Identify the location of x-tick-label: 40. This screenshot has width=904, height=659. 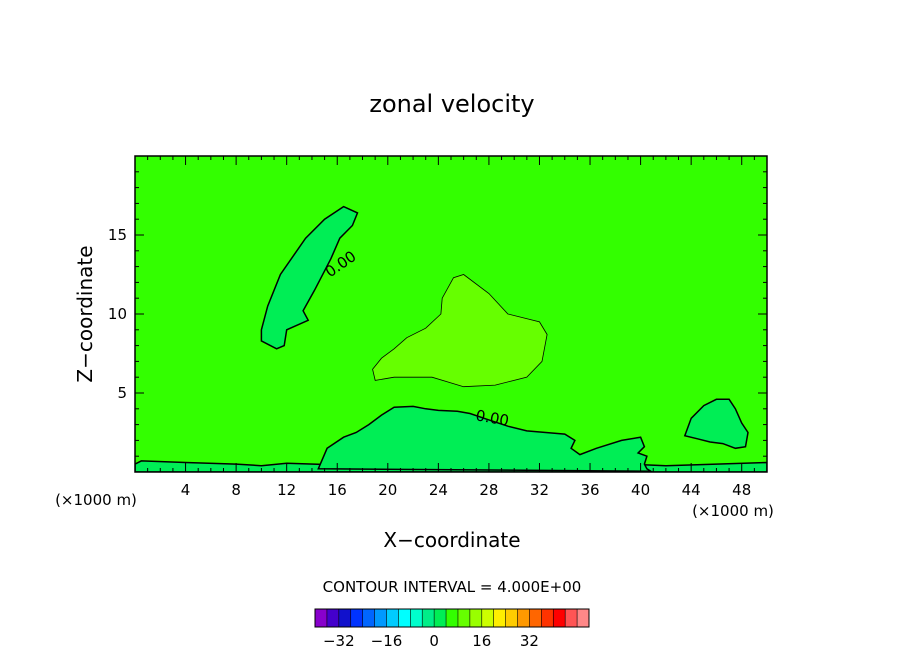
(640, 490).